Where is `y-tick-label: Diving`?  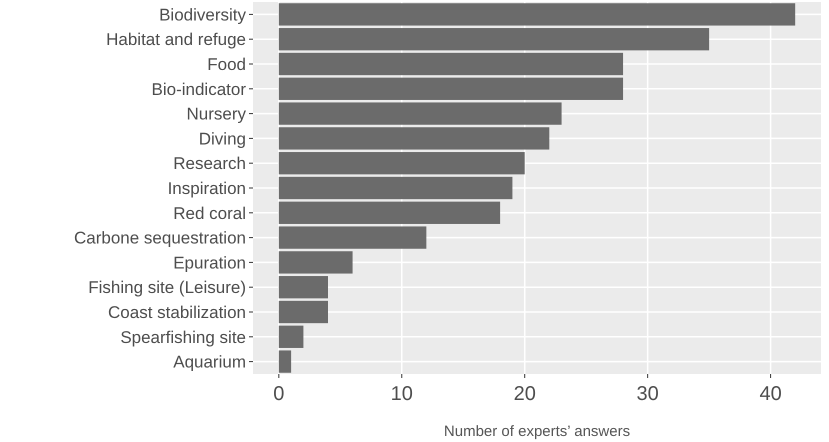
y-tick-label: Diving is located at coordinates (222, 138).